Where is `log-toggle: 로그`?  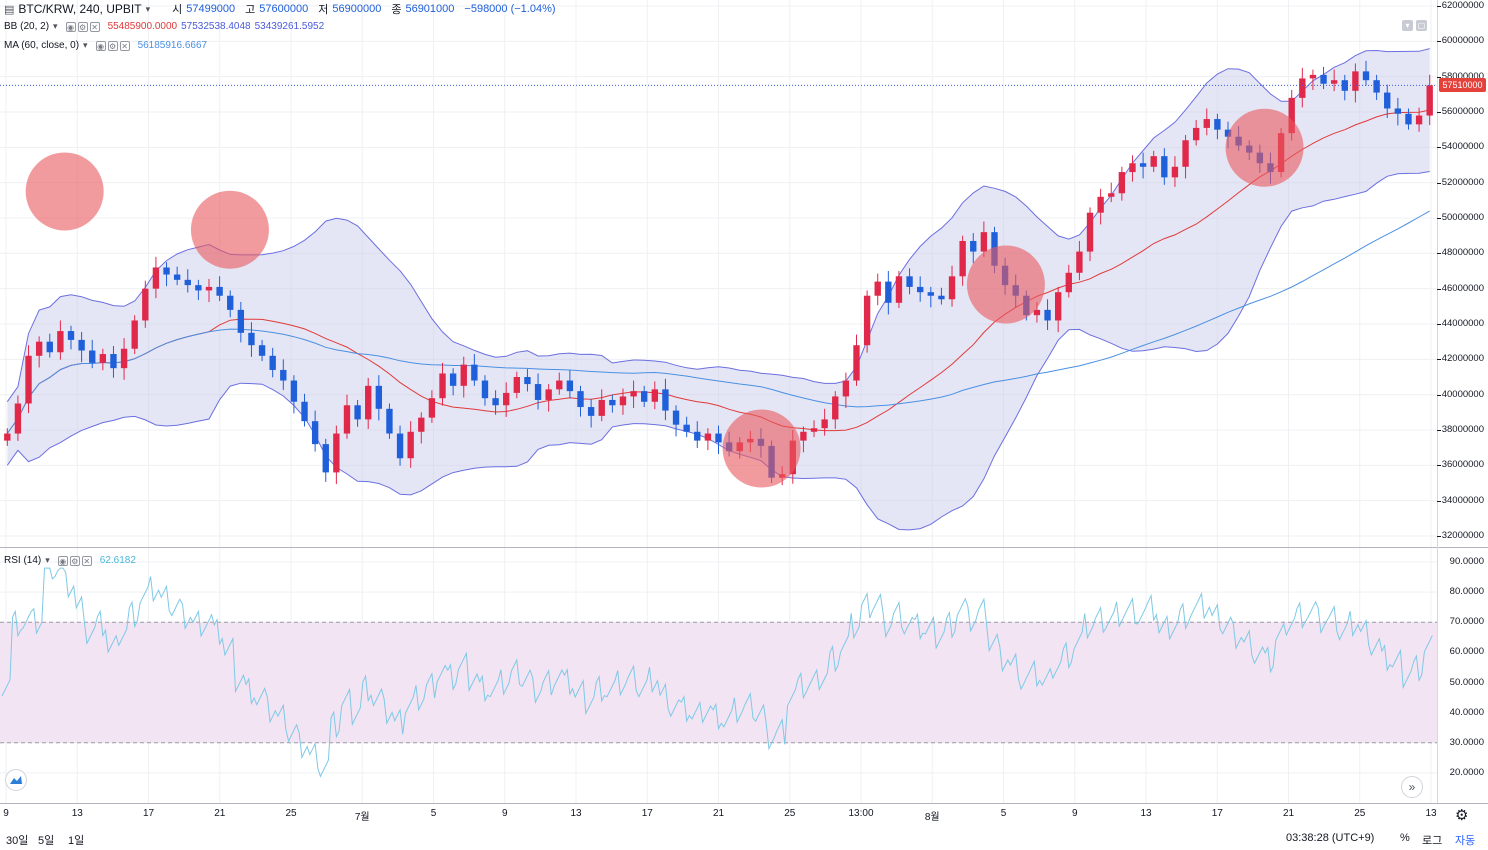
log-toggle: 로그 is located at coordinates (1432, 841).